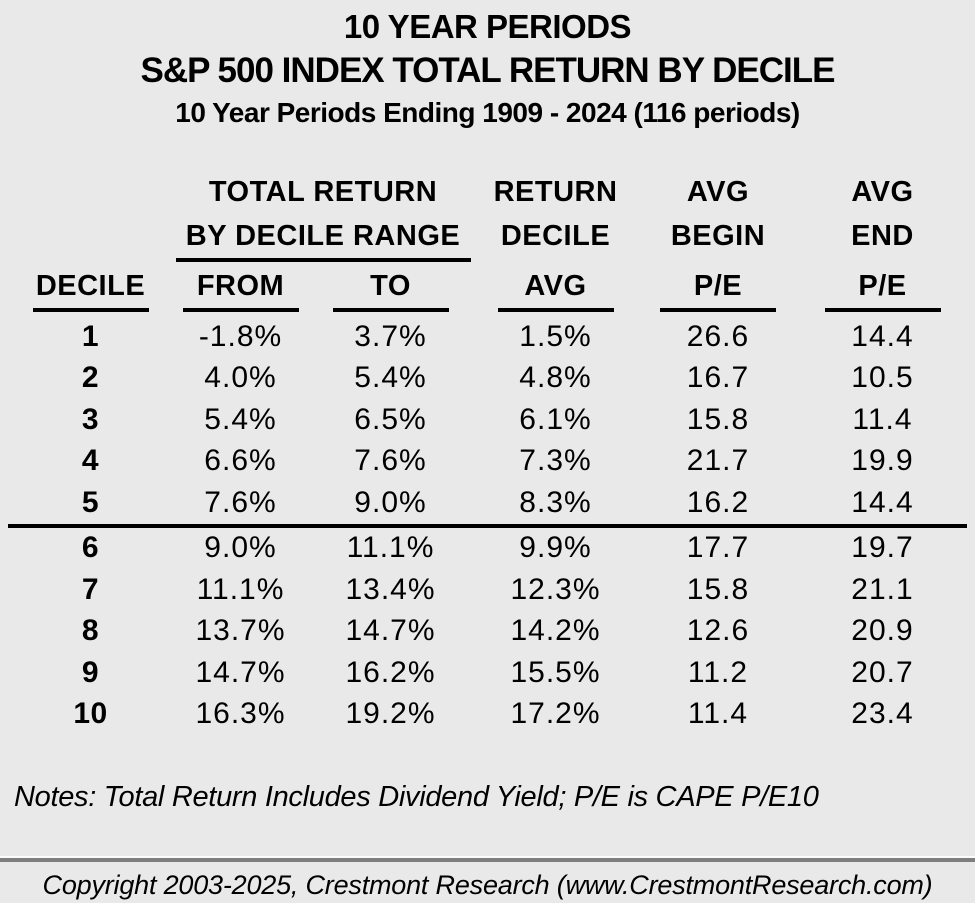 The height and width of the screenshot is (903, 975). Describe the element at coordinates (718, 589) in the screenshot. I see `begin-pe-cell: 15.8` at that location.